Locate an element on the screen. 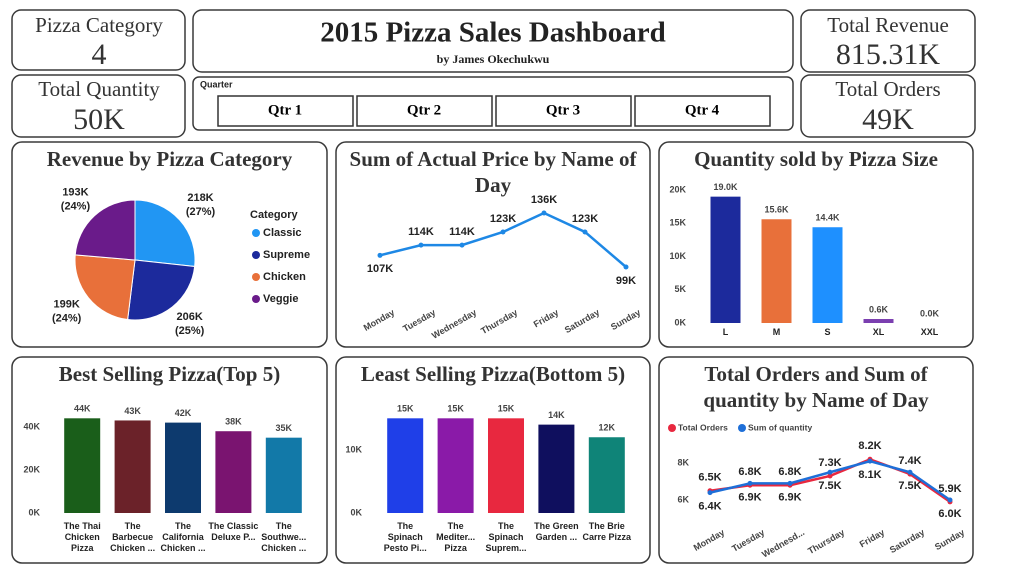 The image size is (1011, 572). data-label: 6.0K is located at coordinates (949, 514).